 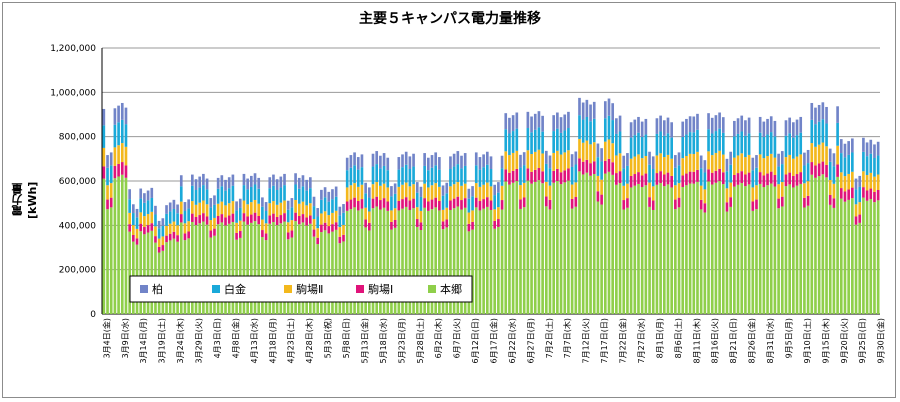 I want to click on bar-本郷-164, so click(x=708, y=247).